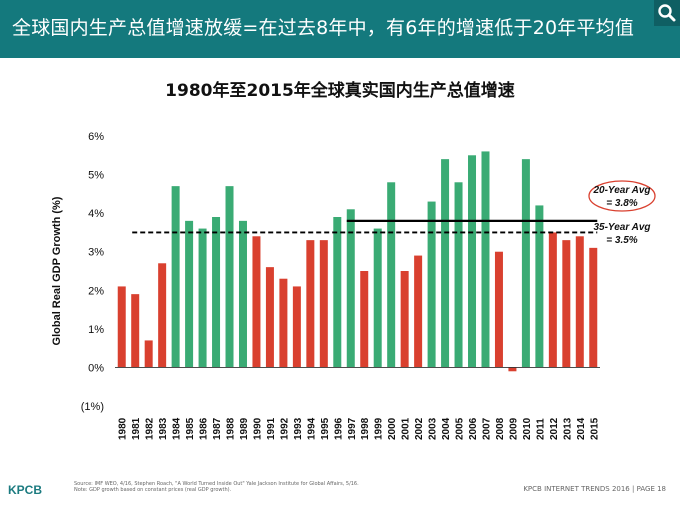  Describe the element at coordinates (379, 428) in the screenshot. I see `x-tick-label: 1999` at that location.